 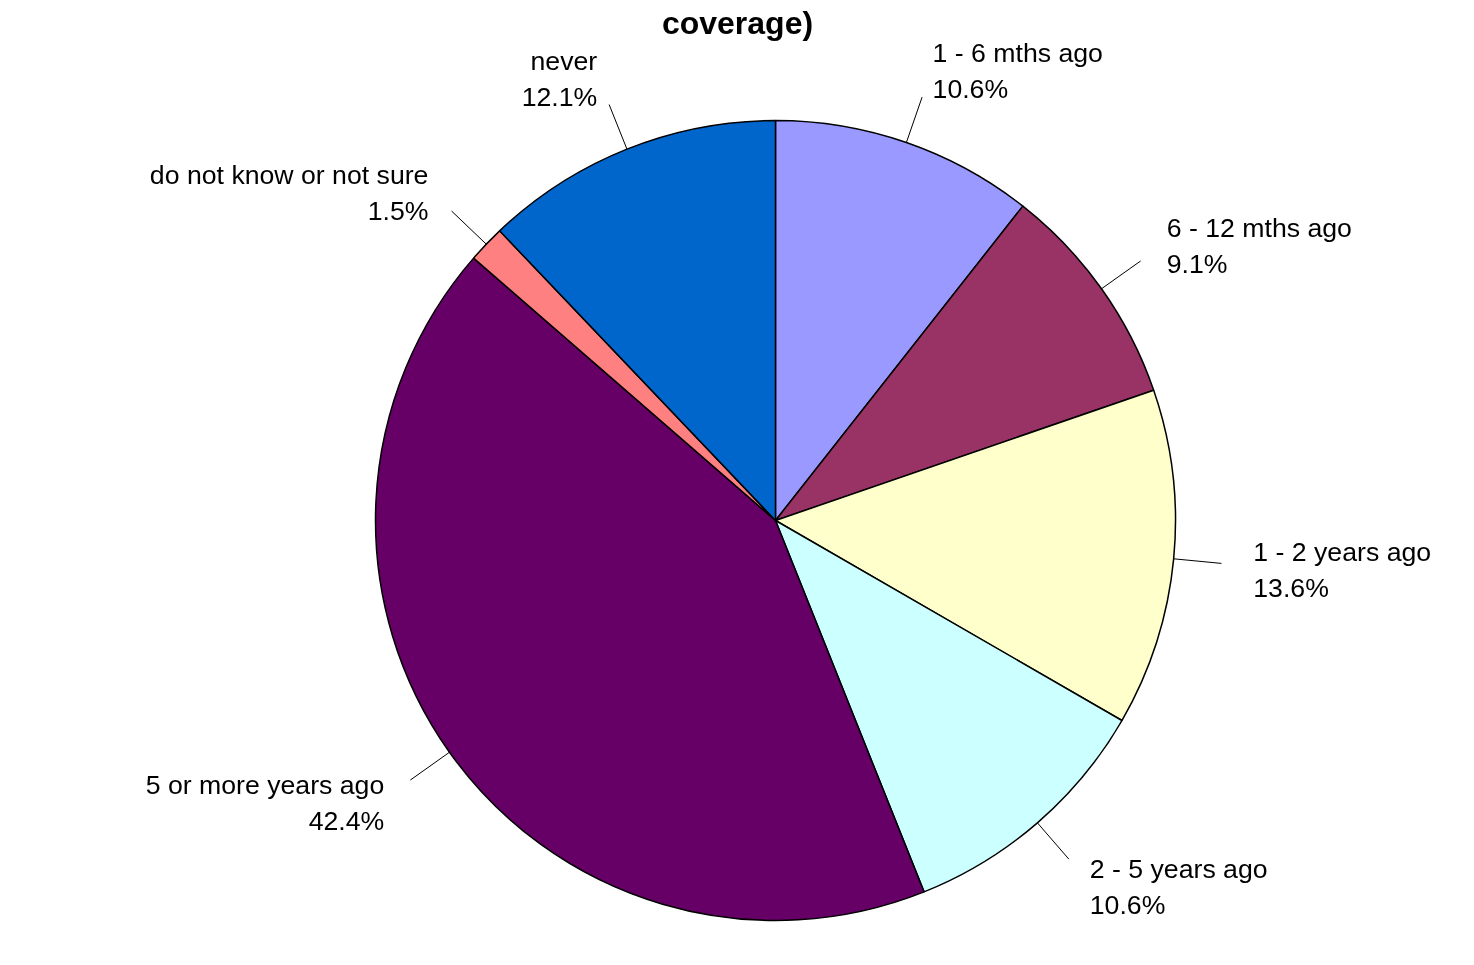 What do you see at coordinates (398, 210) in the screenshot?
I see `data-label: 1.5%` at bounding box center [398, 210].